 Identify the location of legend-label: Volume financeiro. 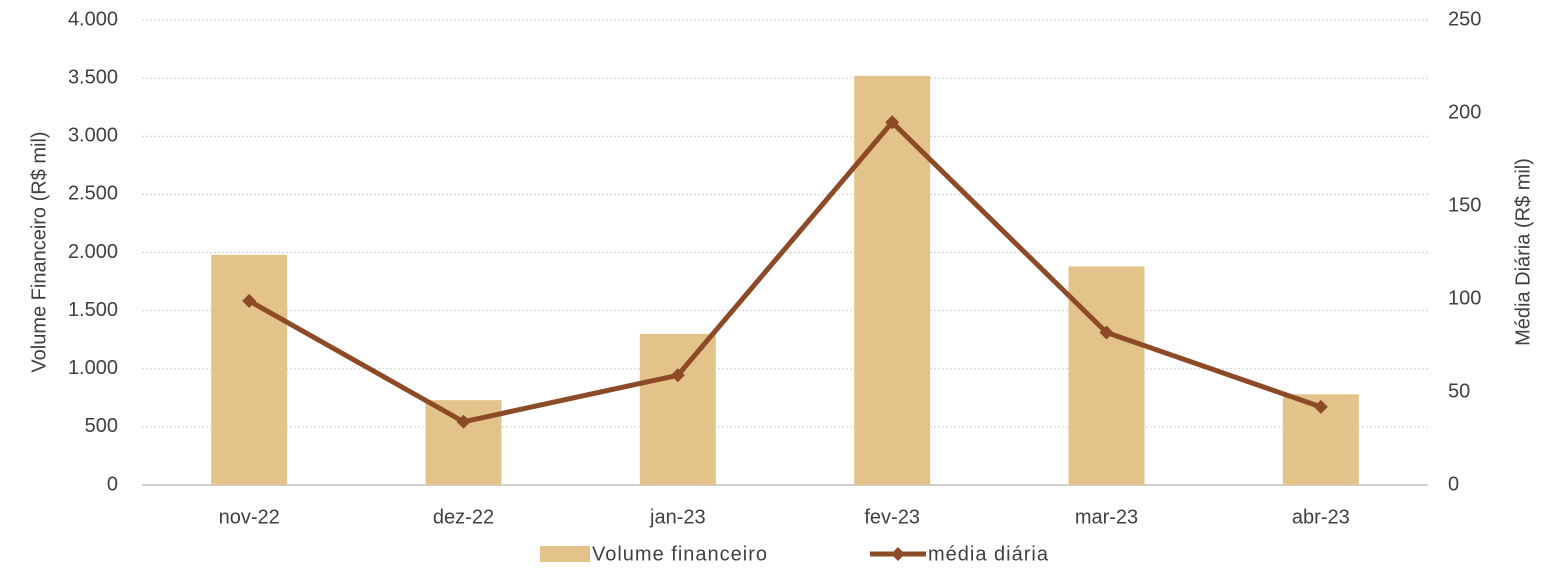
(680, 554).